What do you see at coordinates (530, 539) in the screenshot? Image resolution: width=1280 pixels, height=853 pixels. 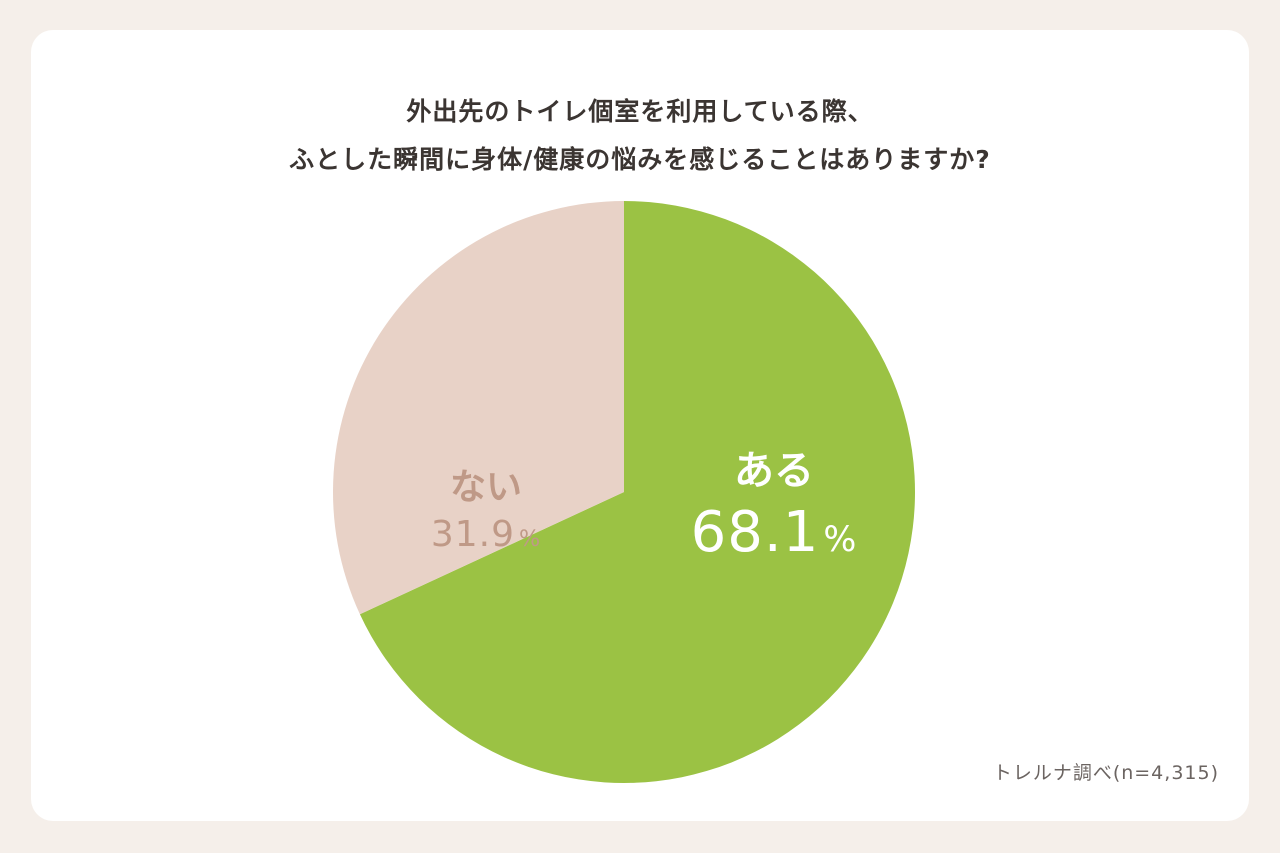 I see `slice-unit-no: %` at bounding box center [530, 539].